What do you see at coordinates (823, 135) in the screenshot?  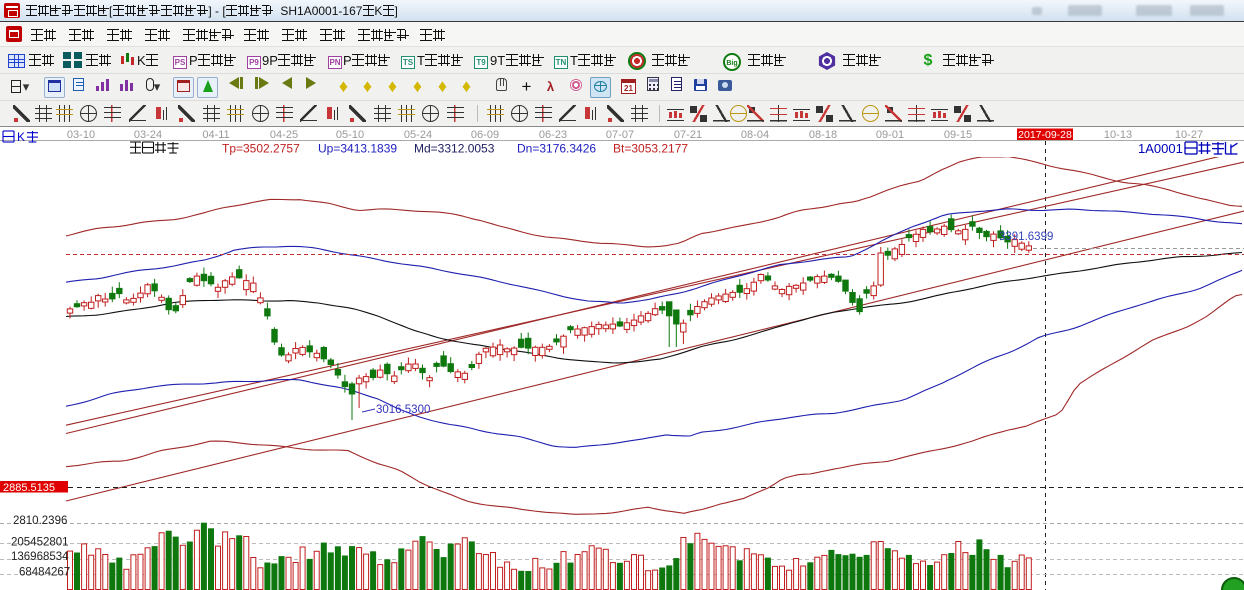 I see `svg-text: 08-18` at bounding box center [823, 135].